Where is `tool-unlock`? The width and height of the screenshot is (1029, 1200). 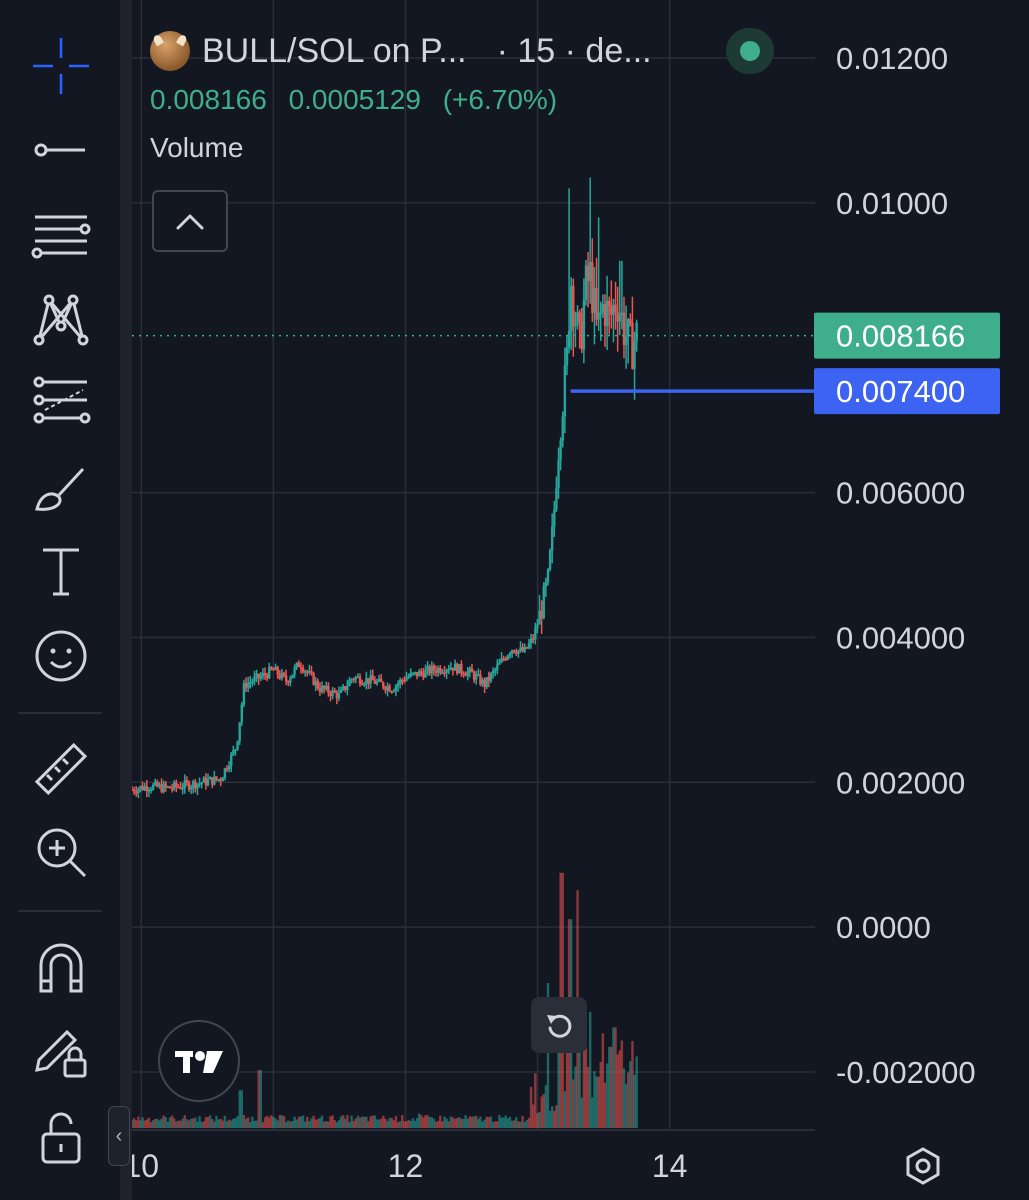 tool-unlock is located at coordinates (61, 1136).